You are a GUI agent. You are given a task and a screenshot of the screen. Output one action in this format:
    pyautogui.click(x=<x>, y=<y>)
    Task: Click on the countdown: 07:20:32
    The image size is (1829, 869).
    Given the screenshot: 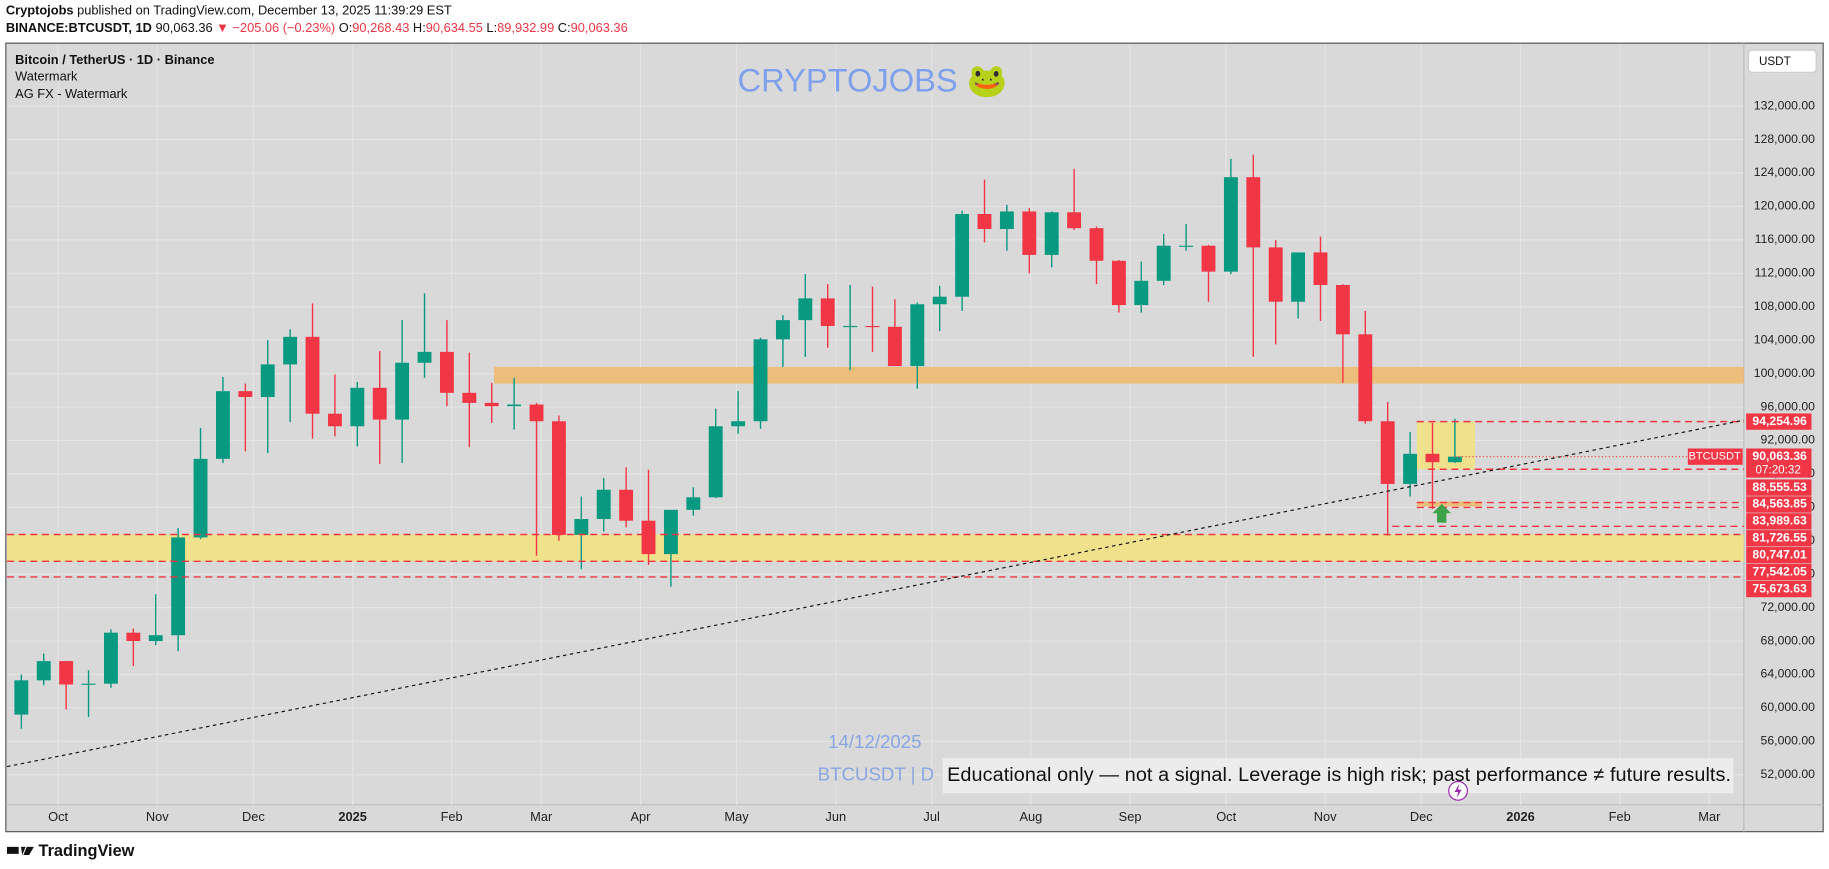 What is the action you would take?
    pyautogui.click(x=1778, y=470)
    